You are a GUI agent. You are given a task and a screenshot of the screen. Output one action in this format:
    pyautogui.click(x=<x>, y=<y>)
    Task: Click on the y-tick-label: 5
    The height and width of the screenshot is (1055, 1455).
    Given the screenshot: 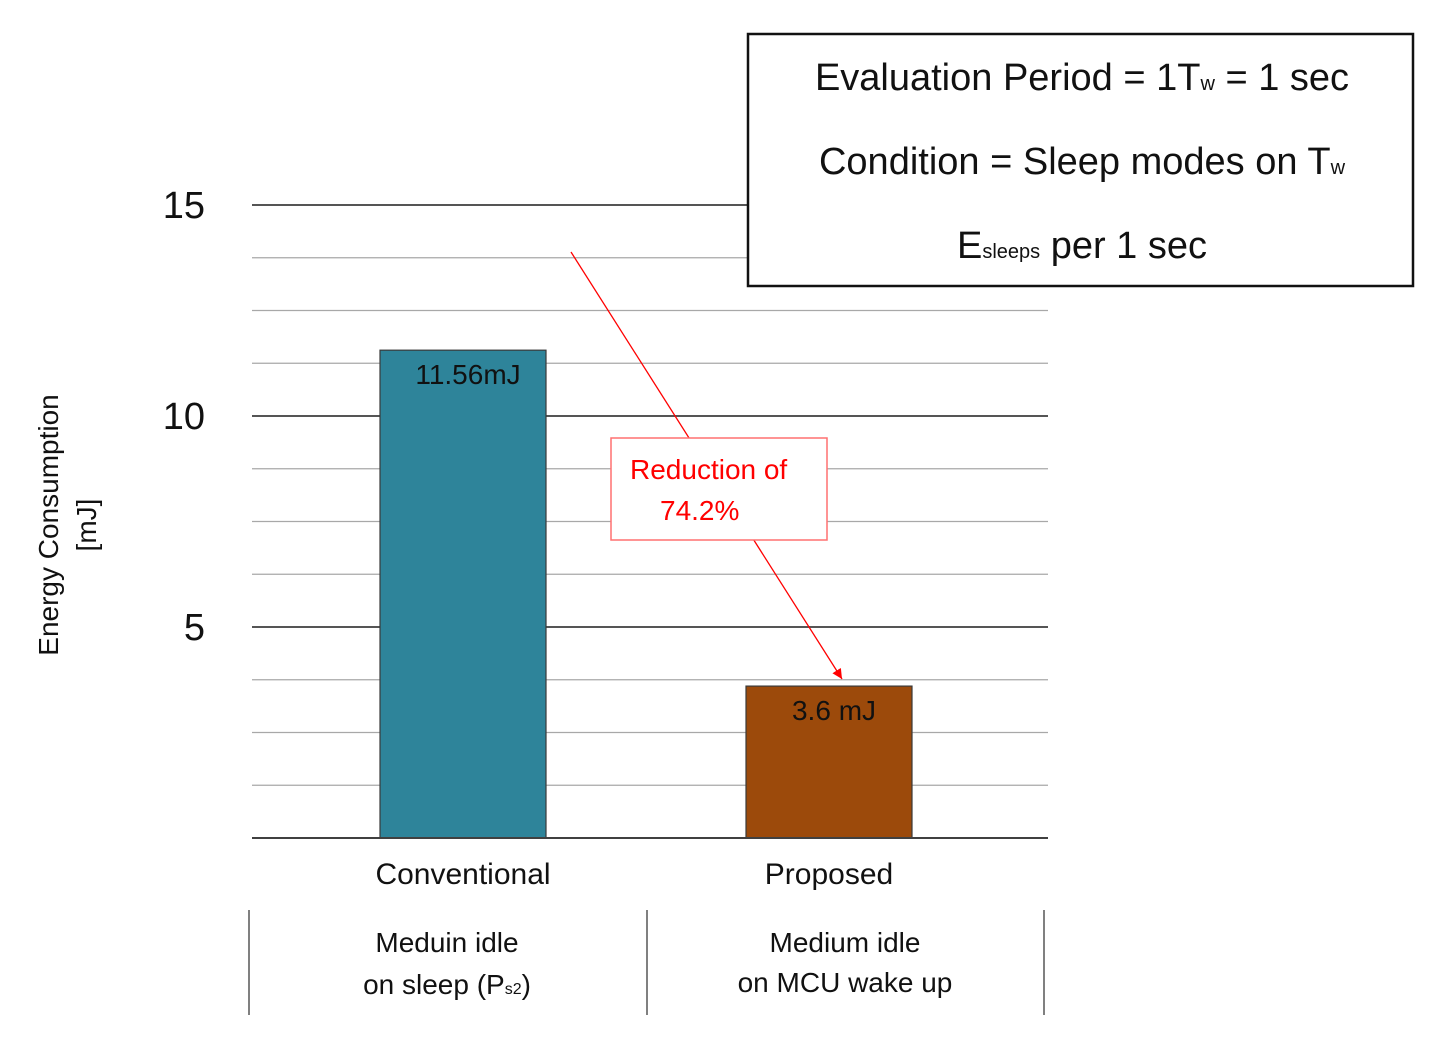 What is the action you would take?
    pyautogui.click(x=194, y=628)
    